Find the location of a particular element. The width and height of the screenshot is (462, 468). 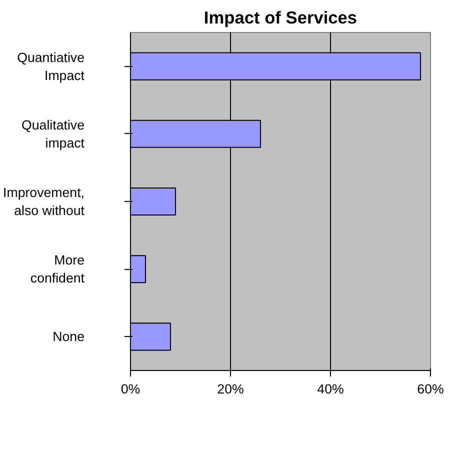

y-tick-label: Qualitative impact is located at coordinates (53, 133).